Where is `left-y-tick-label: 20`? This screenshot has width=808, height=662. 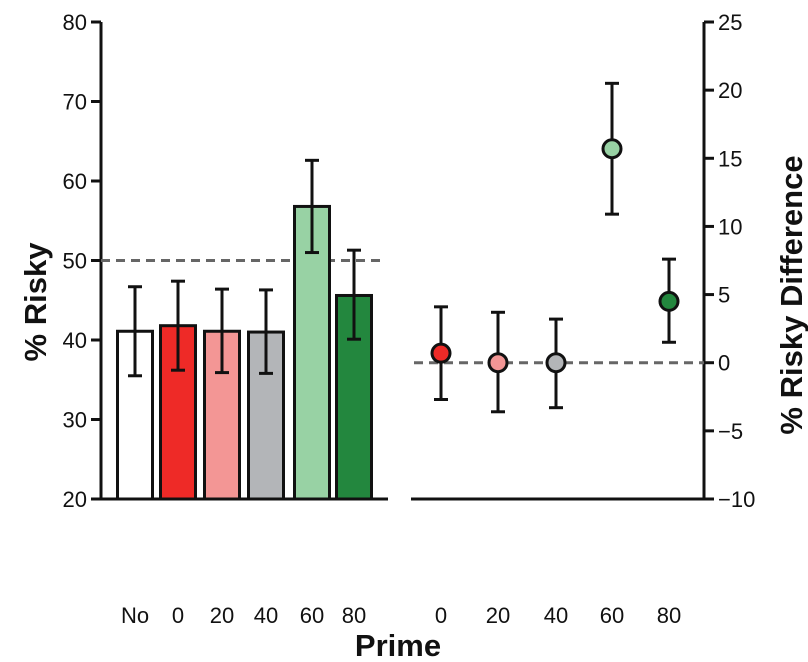 left-y-tick-label: 20 is located at coordinates (75, 499).